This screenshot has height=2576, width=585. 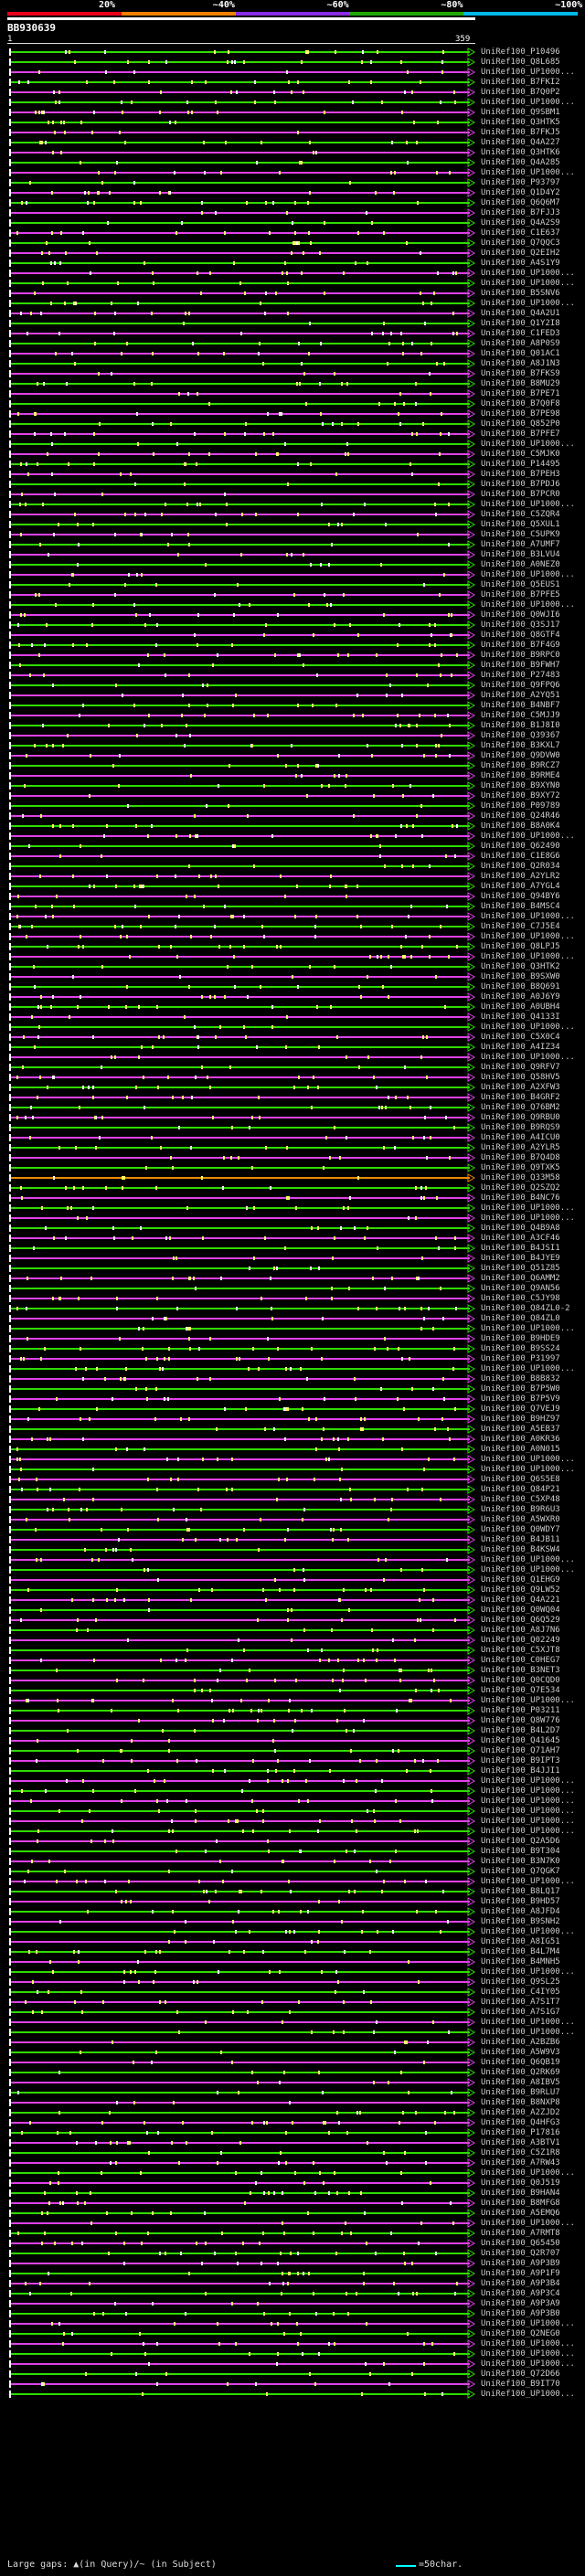 I want to click on hit-row: UniRef100_A0UBH4, so click(x=293, y=1007).